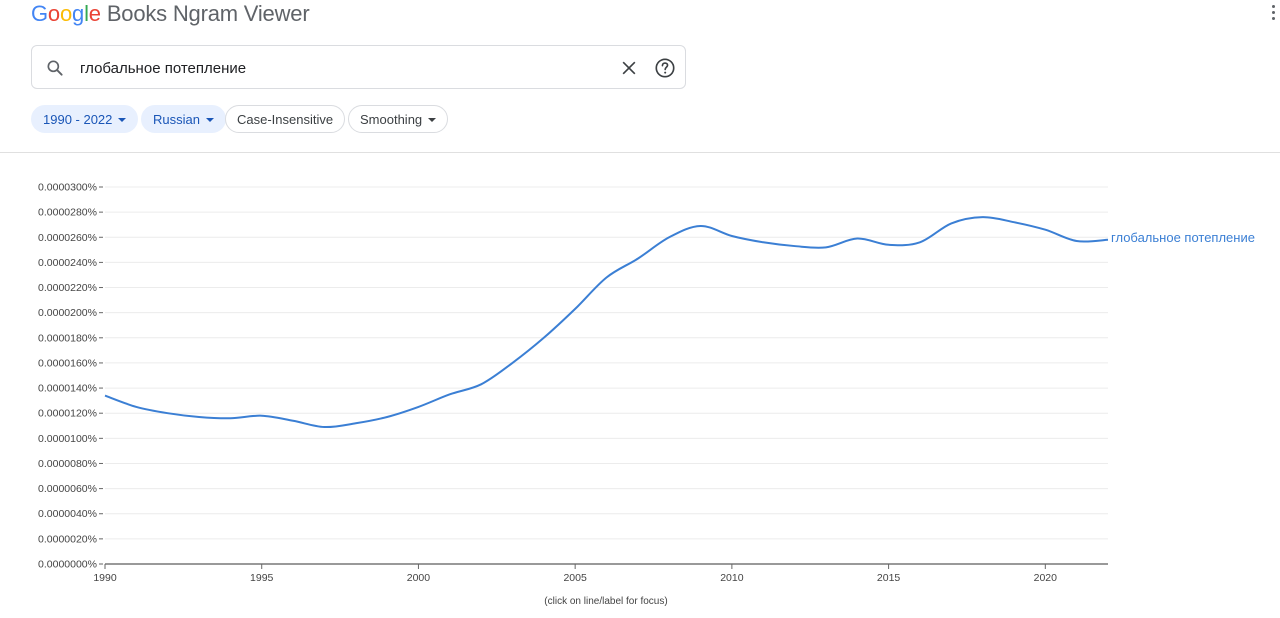  Describe the element at coordinates (1183, 237) in the screenshot. I see `series-label: глобальное потепление` at that location.